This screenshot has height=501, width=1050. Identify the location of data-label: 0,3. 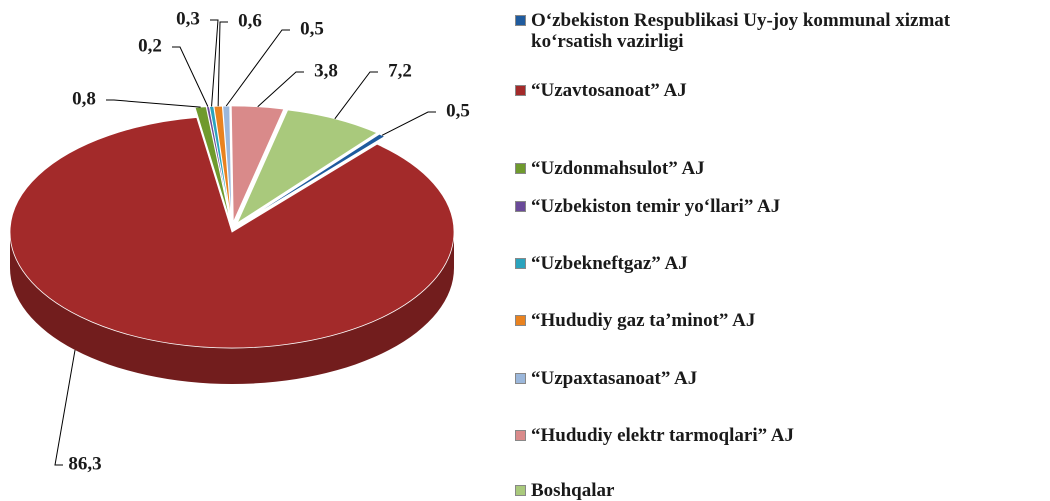
(188, 18).